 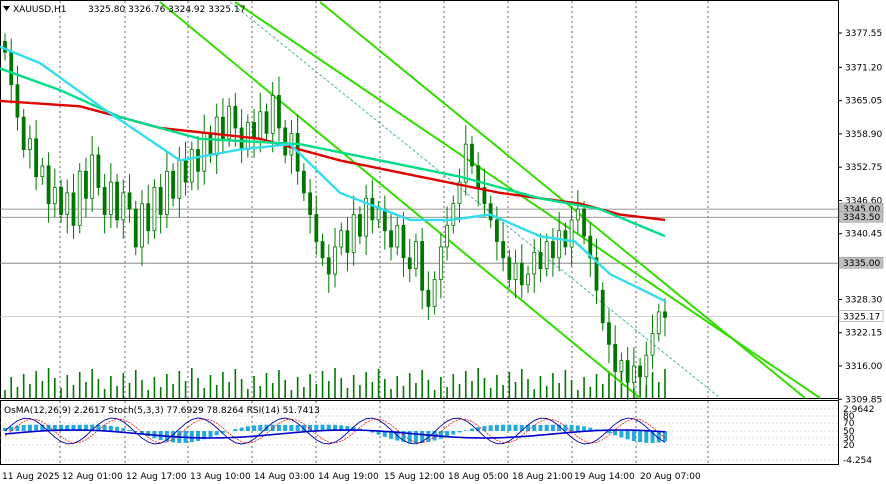 I want to click on osc-tick-label: -4.254, so click(x=857, y=461).